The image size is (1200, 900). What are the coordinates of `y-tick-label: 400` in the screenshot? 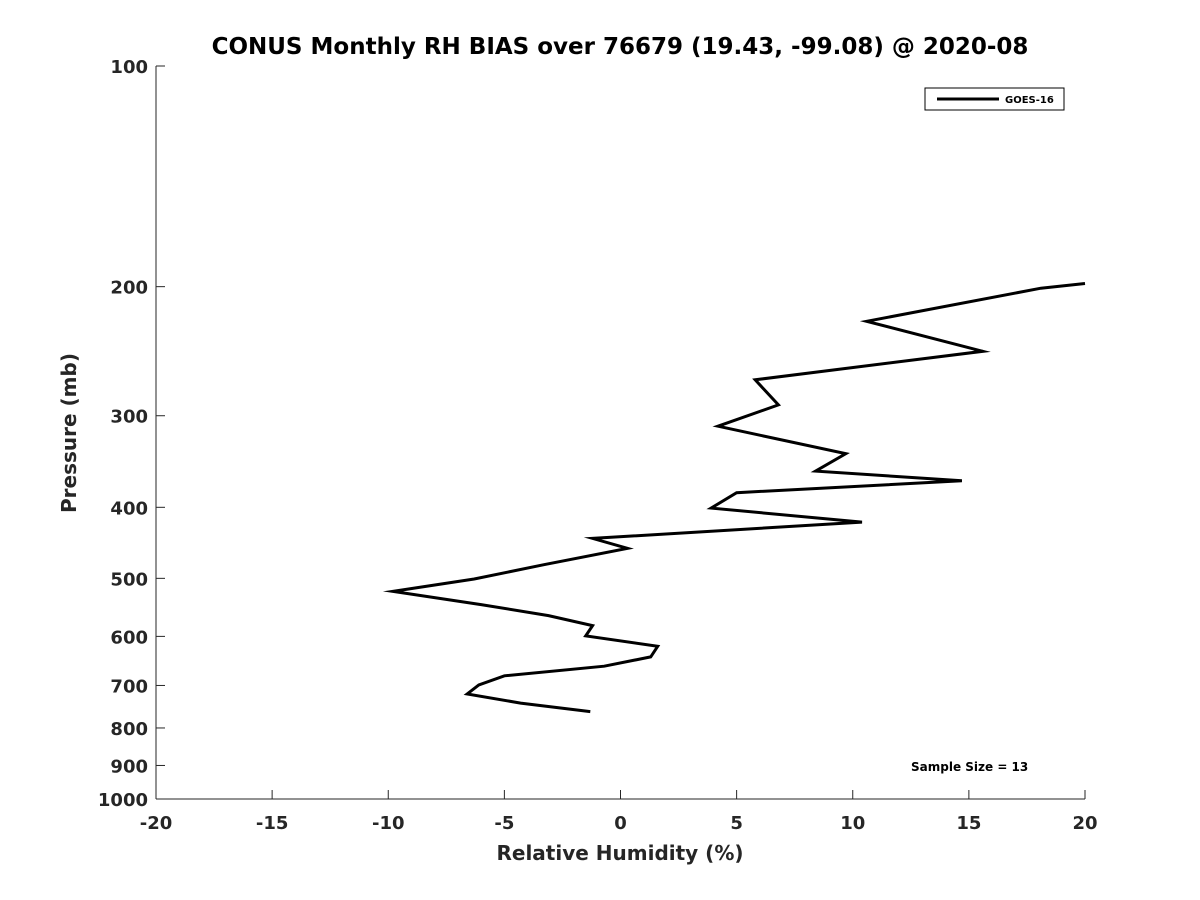 It's located at (129, 508).